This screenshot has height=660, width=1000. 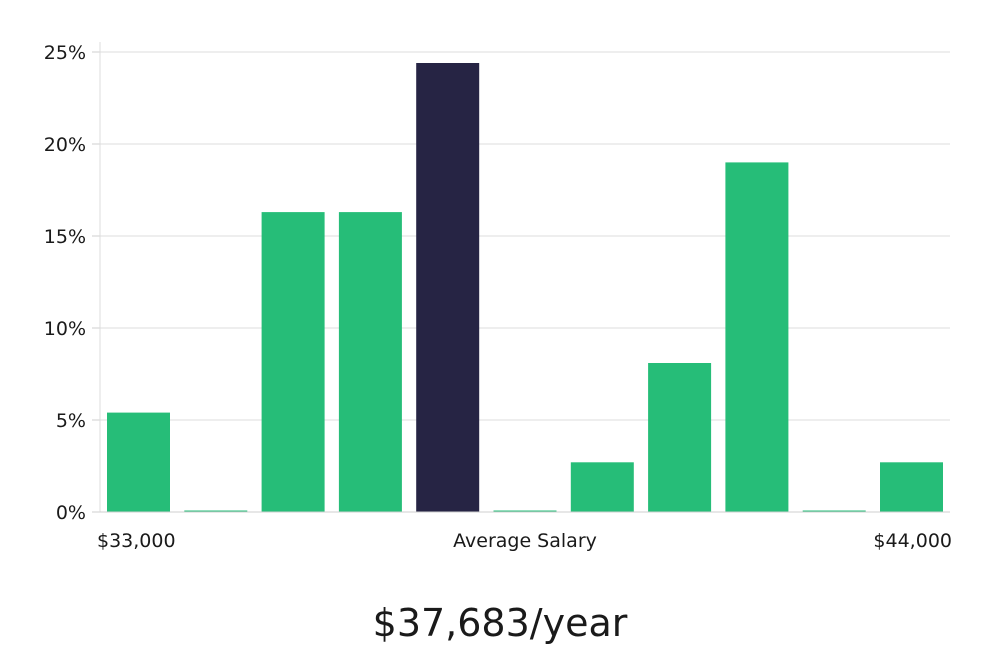 What do you see at coordinates (71, 421) in the screenshot?
I see `y-tick-label: 5%` at bounding box center [71, 421].